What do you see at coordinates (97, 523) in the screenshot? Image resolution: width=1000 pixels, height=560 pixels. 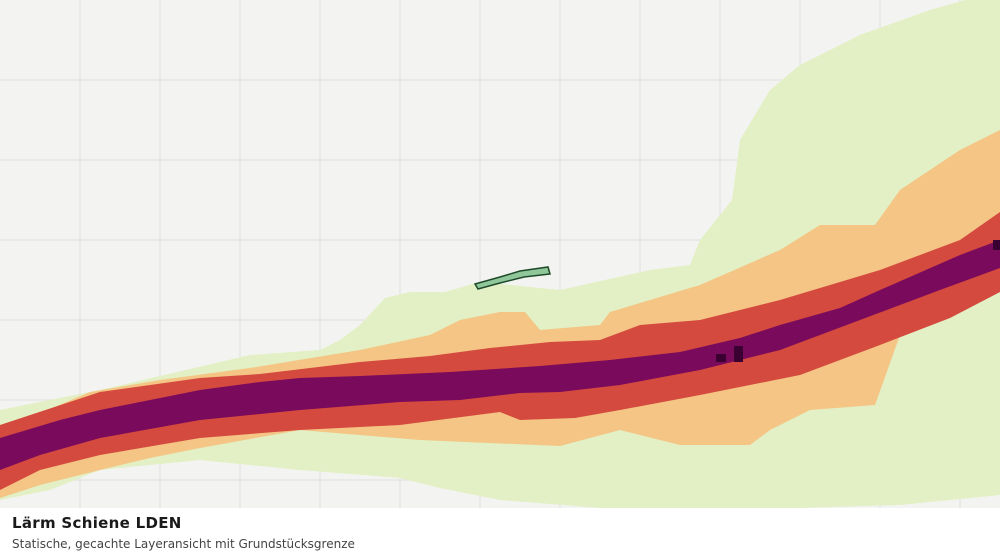 I see `map-title: Lärm Schiene LDEN` at bounding box center [97, 523].